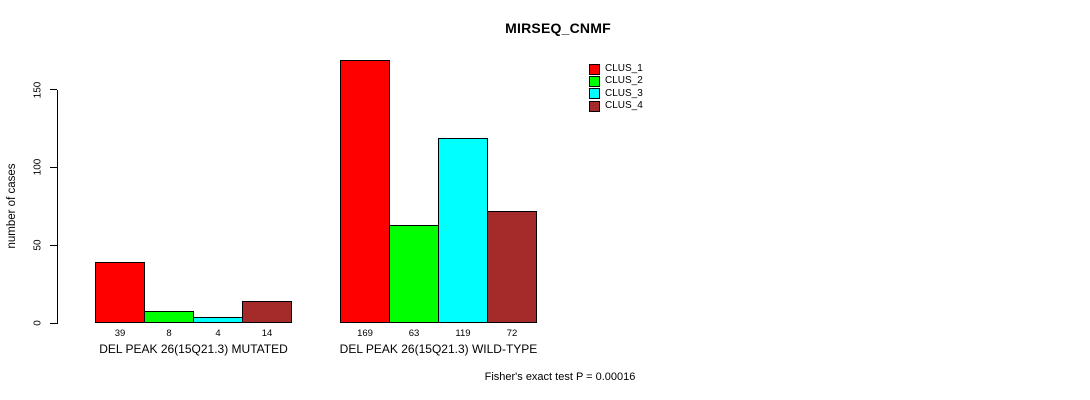 The width and height of the screenshot is (1090, 400). I want to click on legend-label: CLUS_4, so click(624, 106).